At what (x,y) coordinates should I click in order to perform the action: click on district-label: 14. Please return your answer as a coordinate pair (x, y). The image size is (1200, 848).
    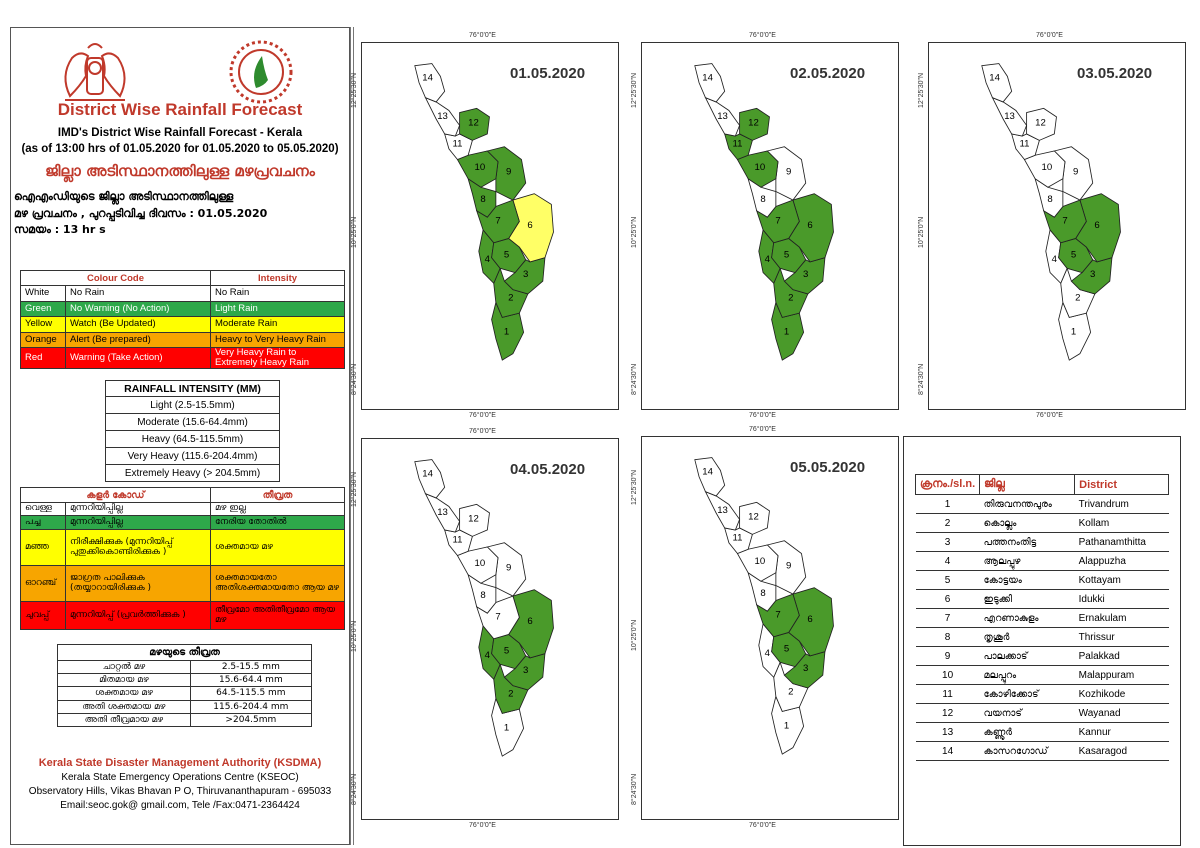
    Looking at the image, I should click on (427, 474).